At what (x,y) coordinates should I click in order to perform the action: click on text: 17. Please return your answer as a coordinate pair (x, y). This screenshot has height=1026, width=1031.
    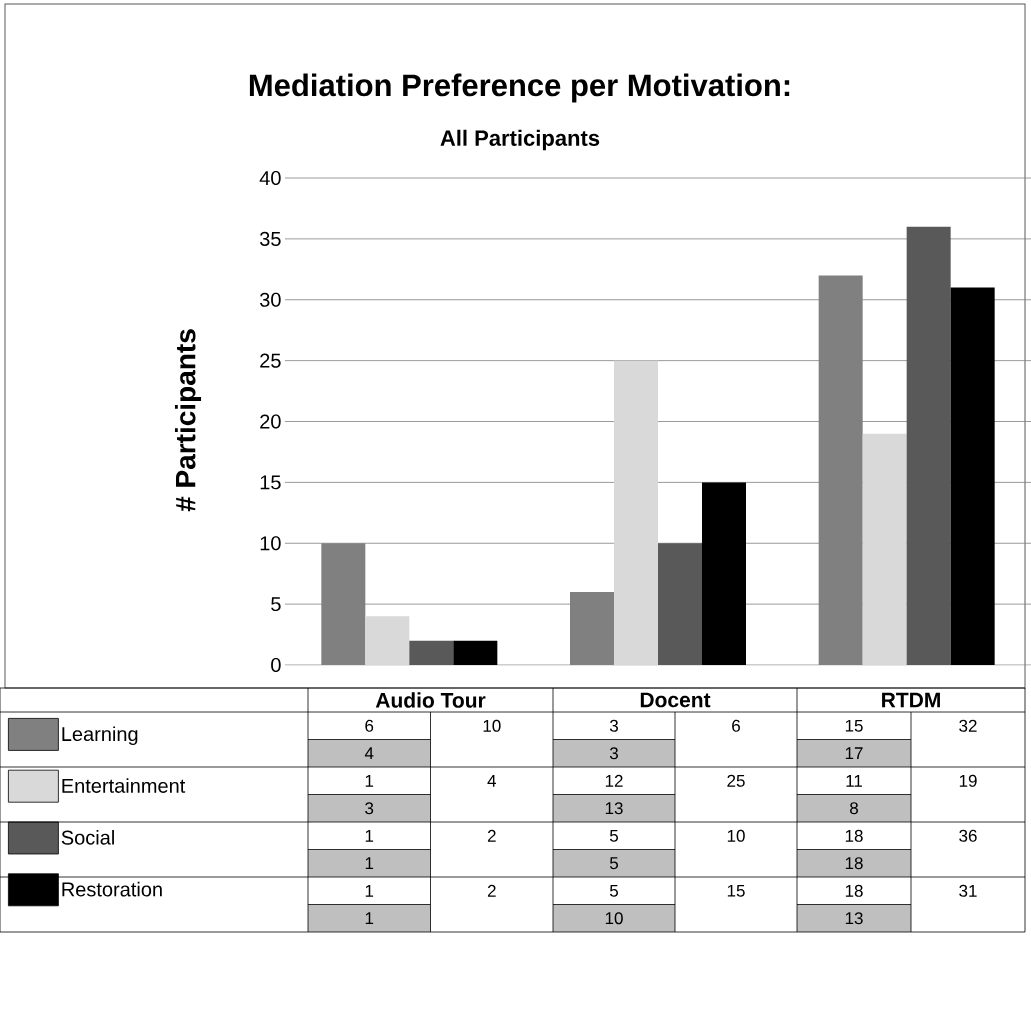
    Looking at the image, I should click on (854, 753).